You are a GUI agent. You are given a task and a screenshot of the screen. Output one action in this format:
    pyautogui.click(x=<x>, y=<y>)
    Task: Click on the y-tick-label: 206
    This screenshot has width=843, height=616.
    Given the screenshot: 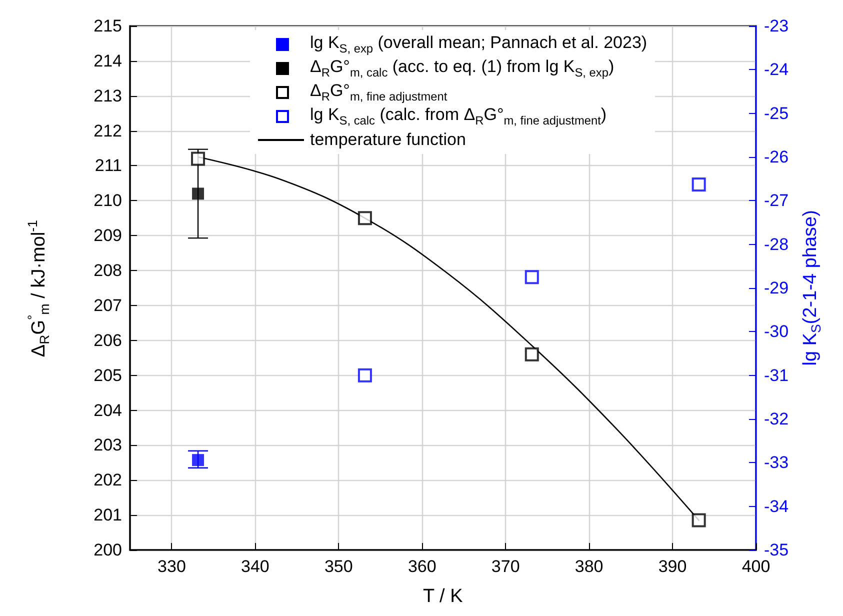 What is the action you would take?
    pyautogui.click(x=108, y=340)
    